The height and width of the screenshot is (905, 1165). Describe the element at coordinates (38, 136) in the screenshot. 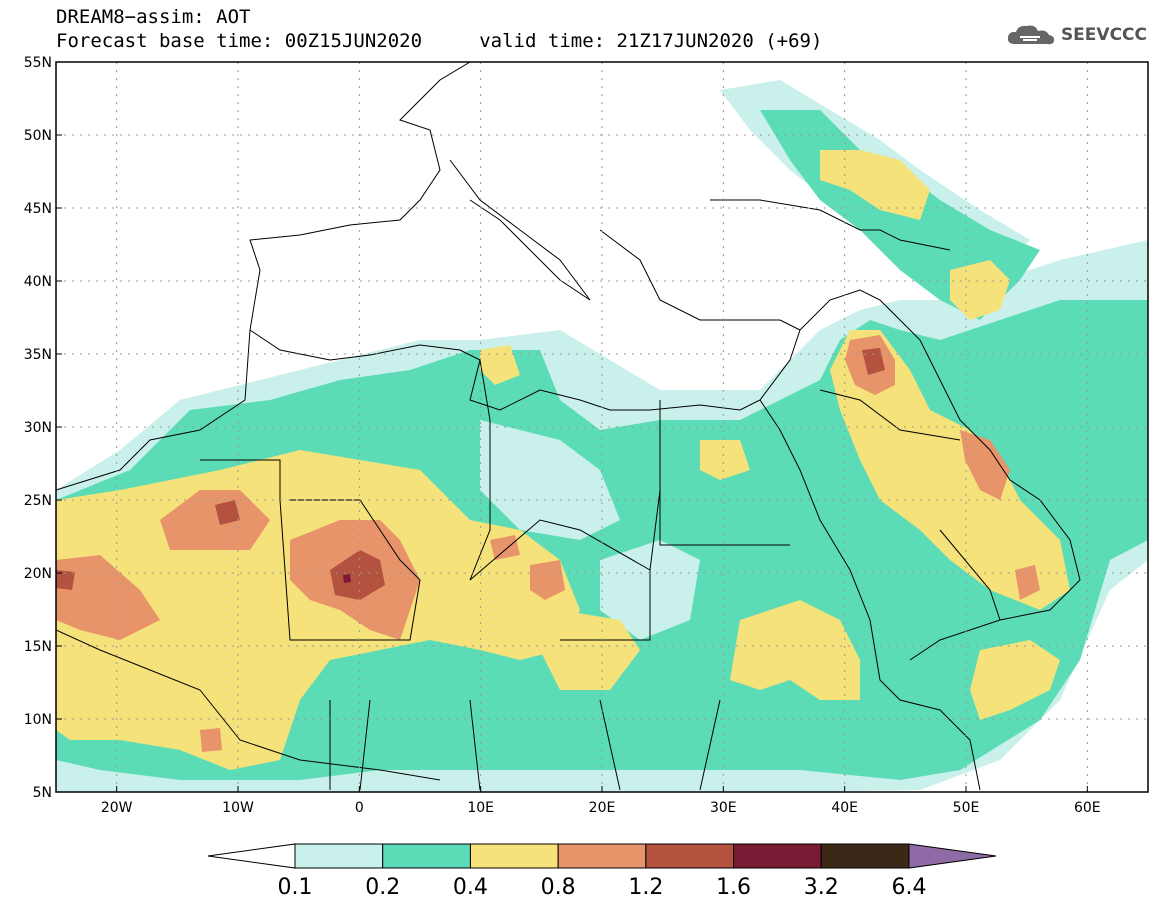

I see `y-tick-label: 50N` at that location.